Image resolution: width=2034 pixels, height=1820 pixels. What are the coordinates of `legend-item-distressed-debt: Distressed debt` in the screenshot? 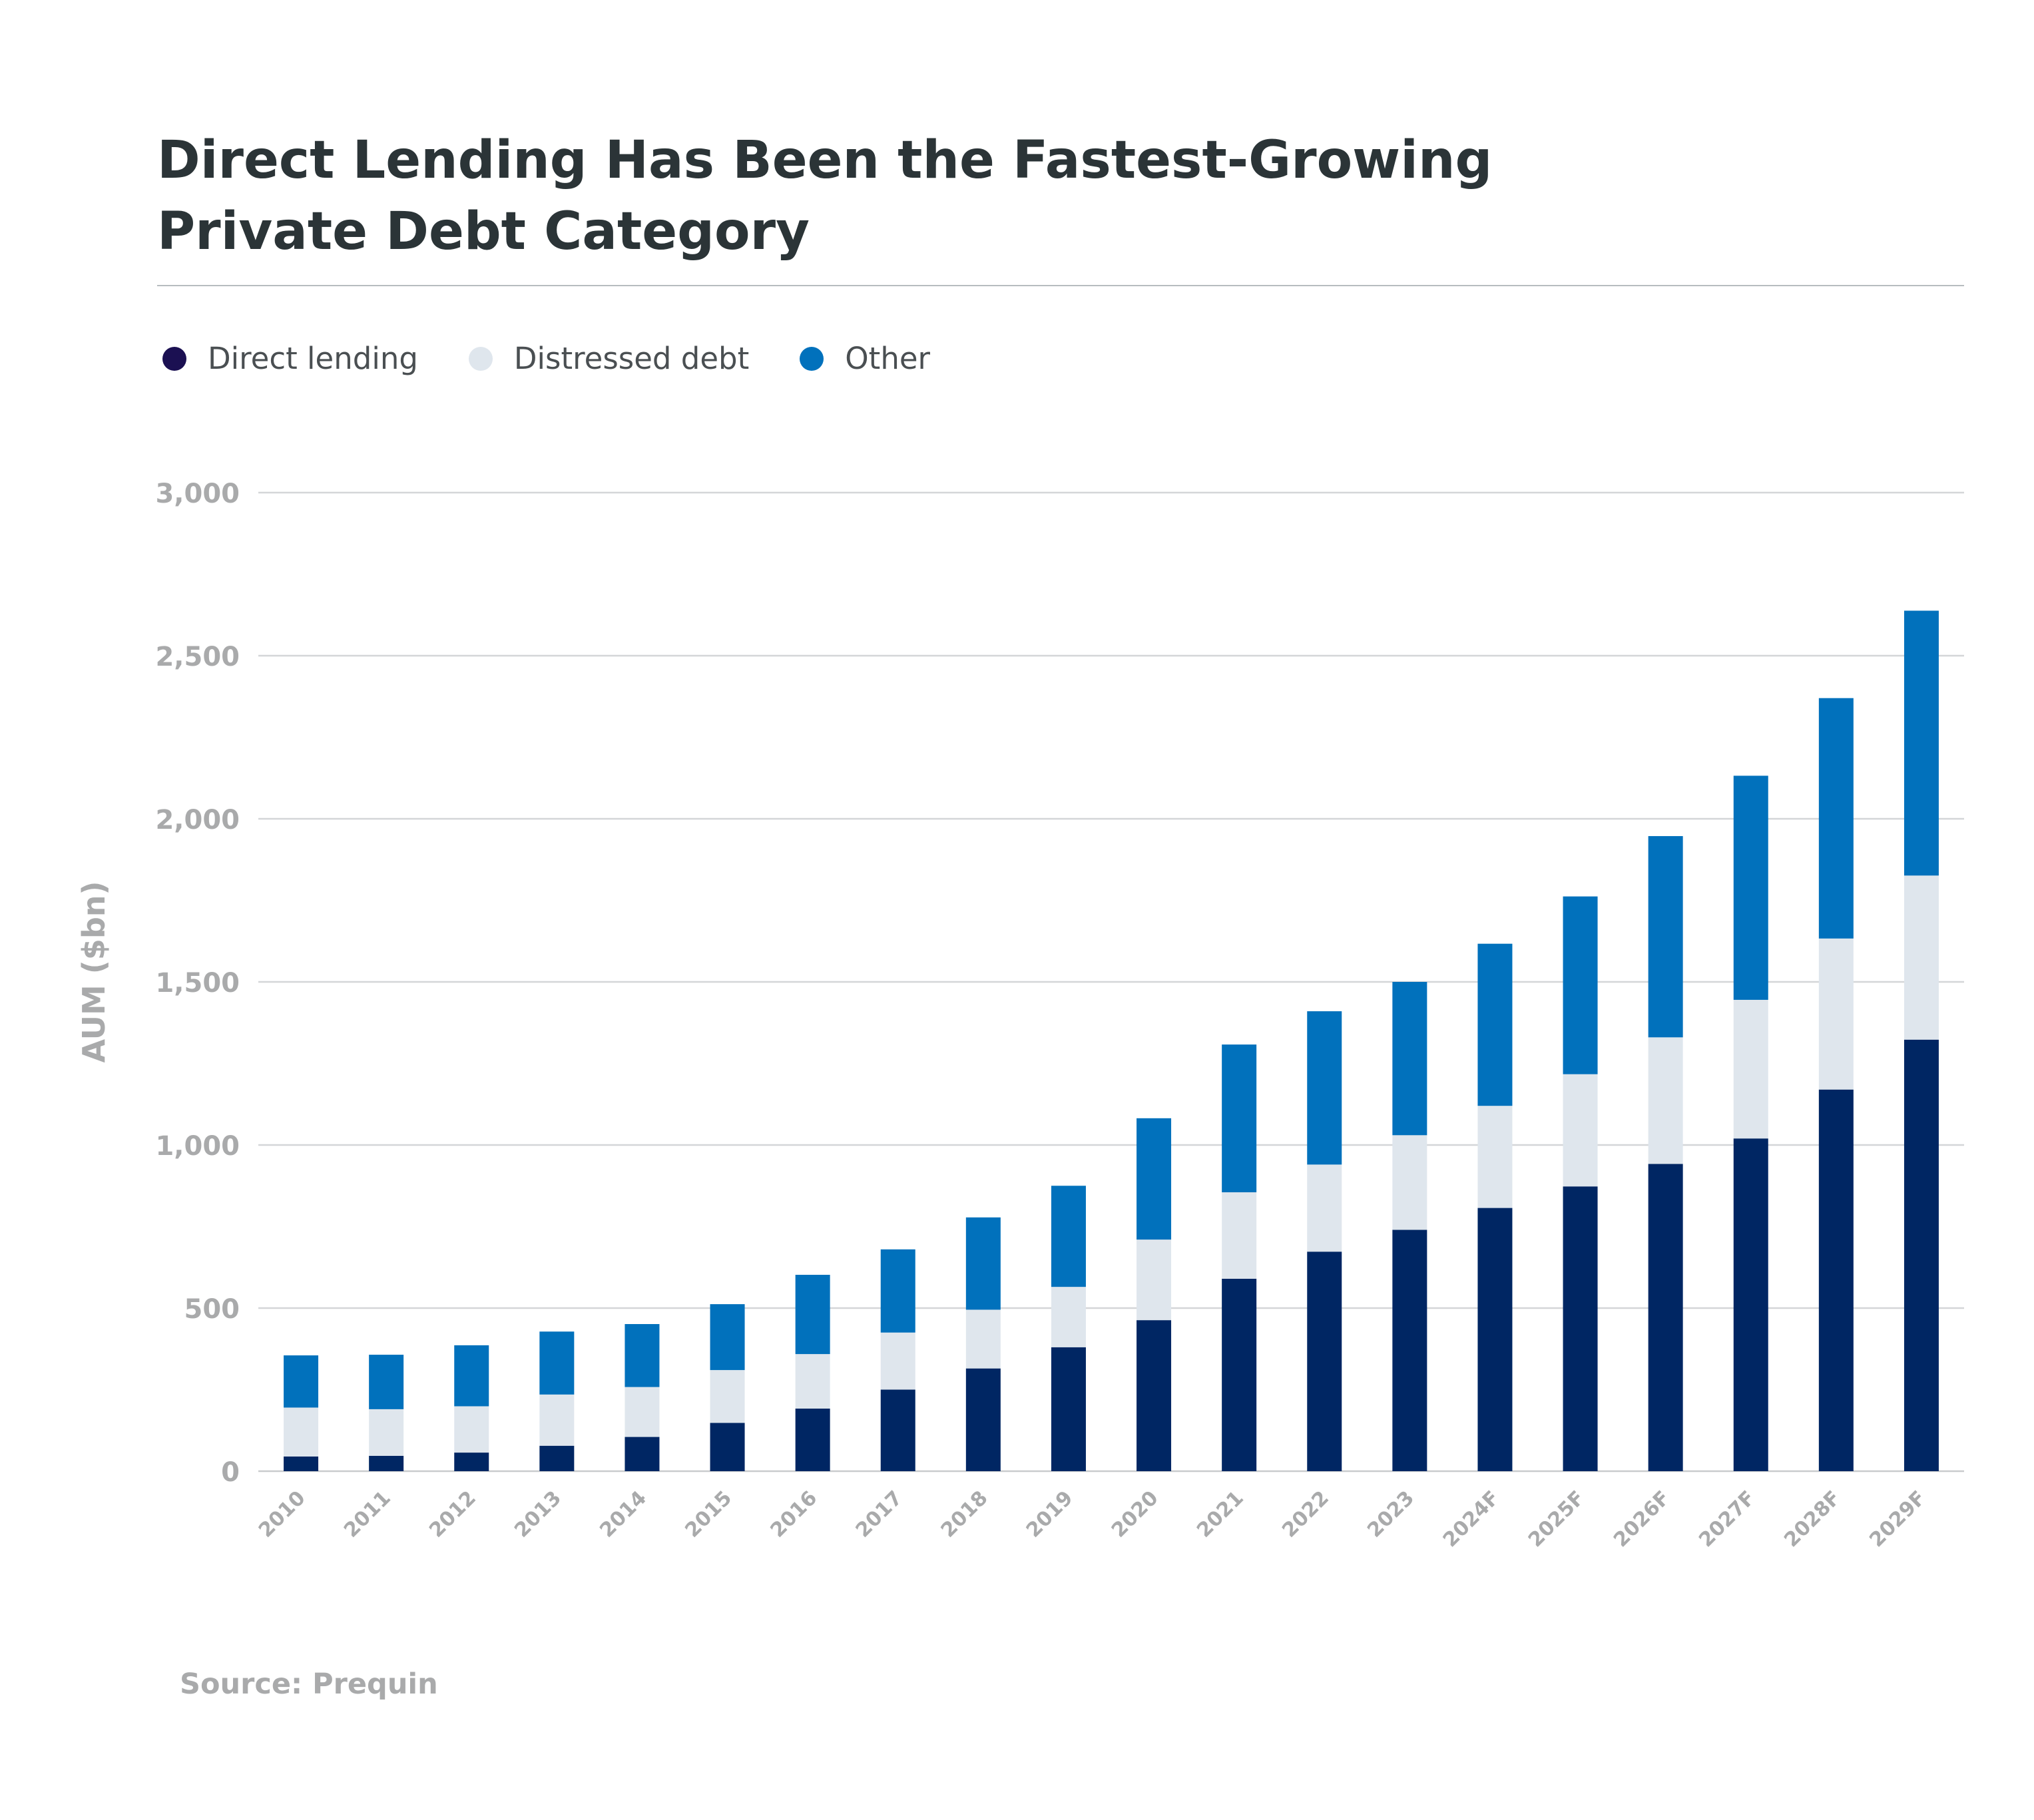 It's located at (609, 358).